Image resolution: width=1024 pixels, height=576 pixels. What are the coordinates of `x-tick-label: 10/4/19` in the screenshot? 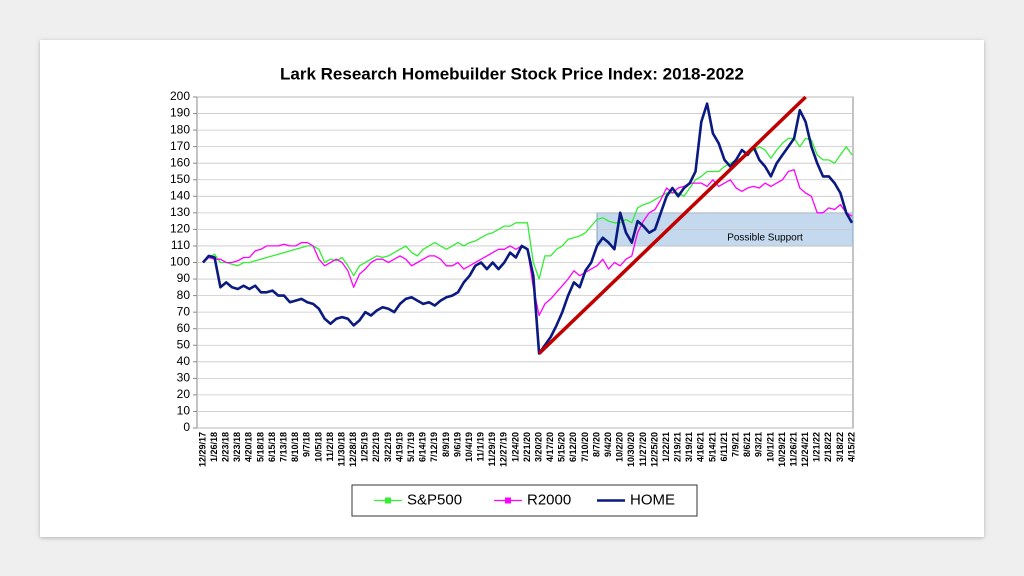 It's located at (469, 447).